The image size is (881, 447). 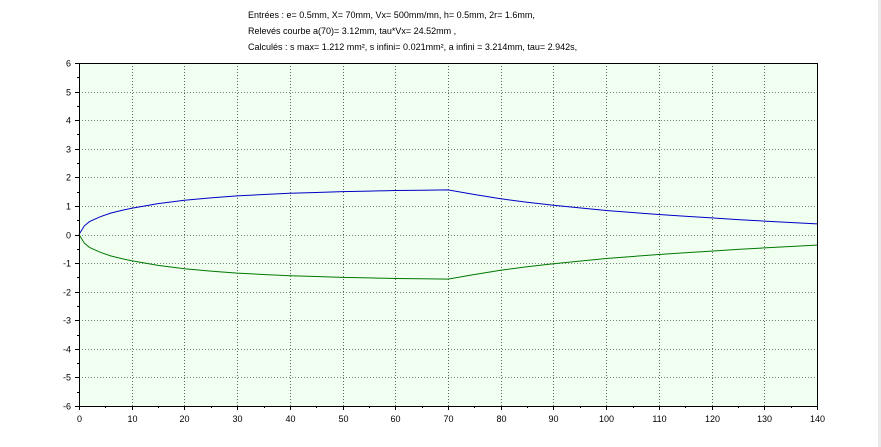 I want to click on x-tick-label: 60, so click(x=395, y=419).